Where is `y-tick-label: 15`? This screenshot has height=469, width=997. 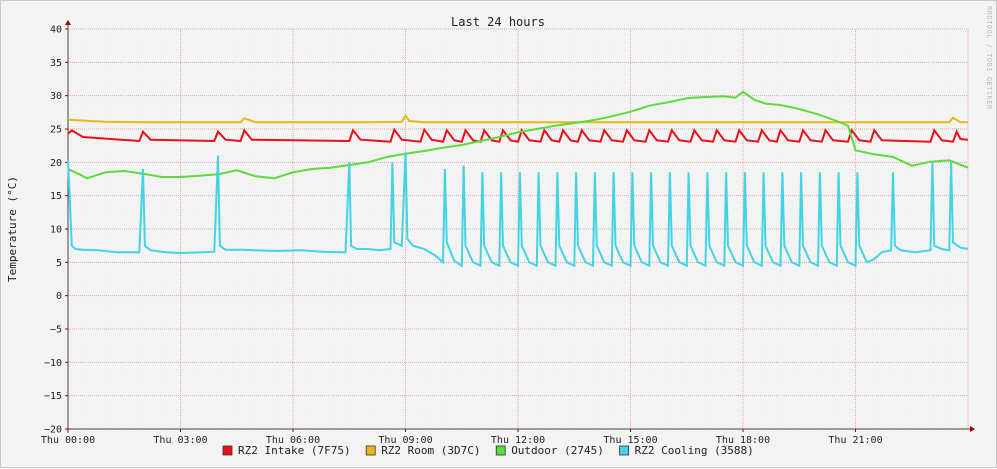 y-tick-label: 15 is located at coordinates (56, 196).